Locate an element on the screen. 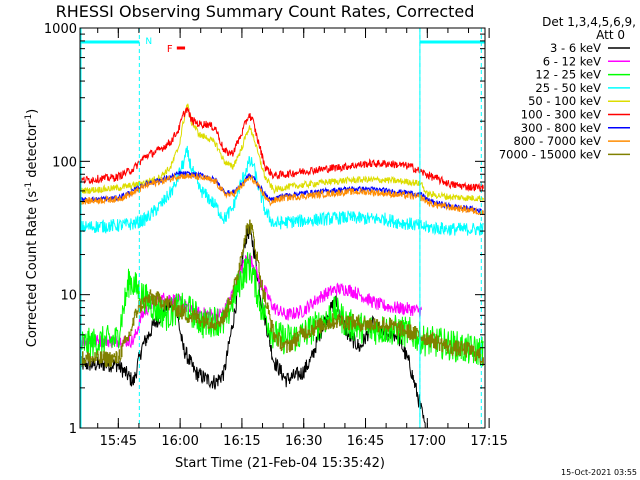 The image size is (640, 480). y-axis-label-sup1: -1 is located at coordinates (29, 186).